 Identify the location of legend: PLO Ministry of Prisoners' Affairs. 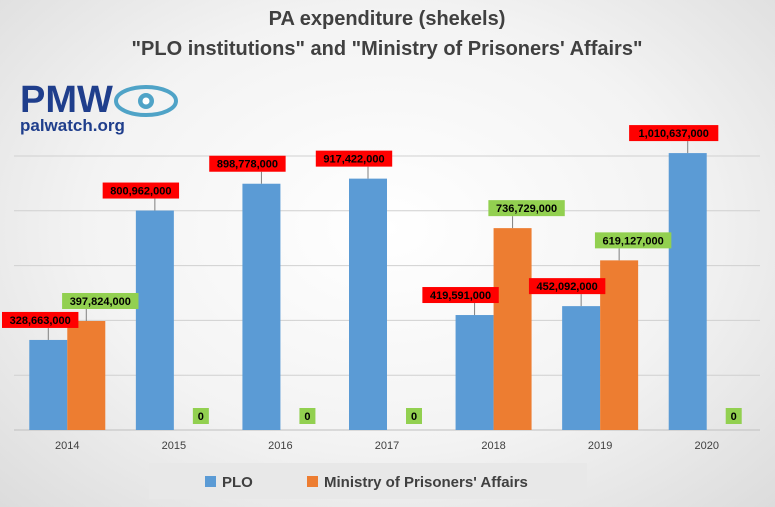
(368, 481).